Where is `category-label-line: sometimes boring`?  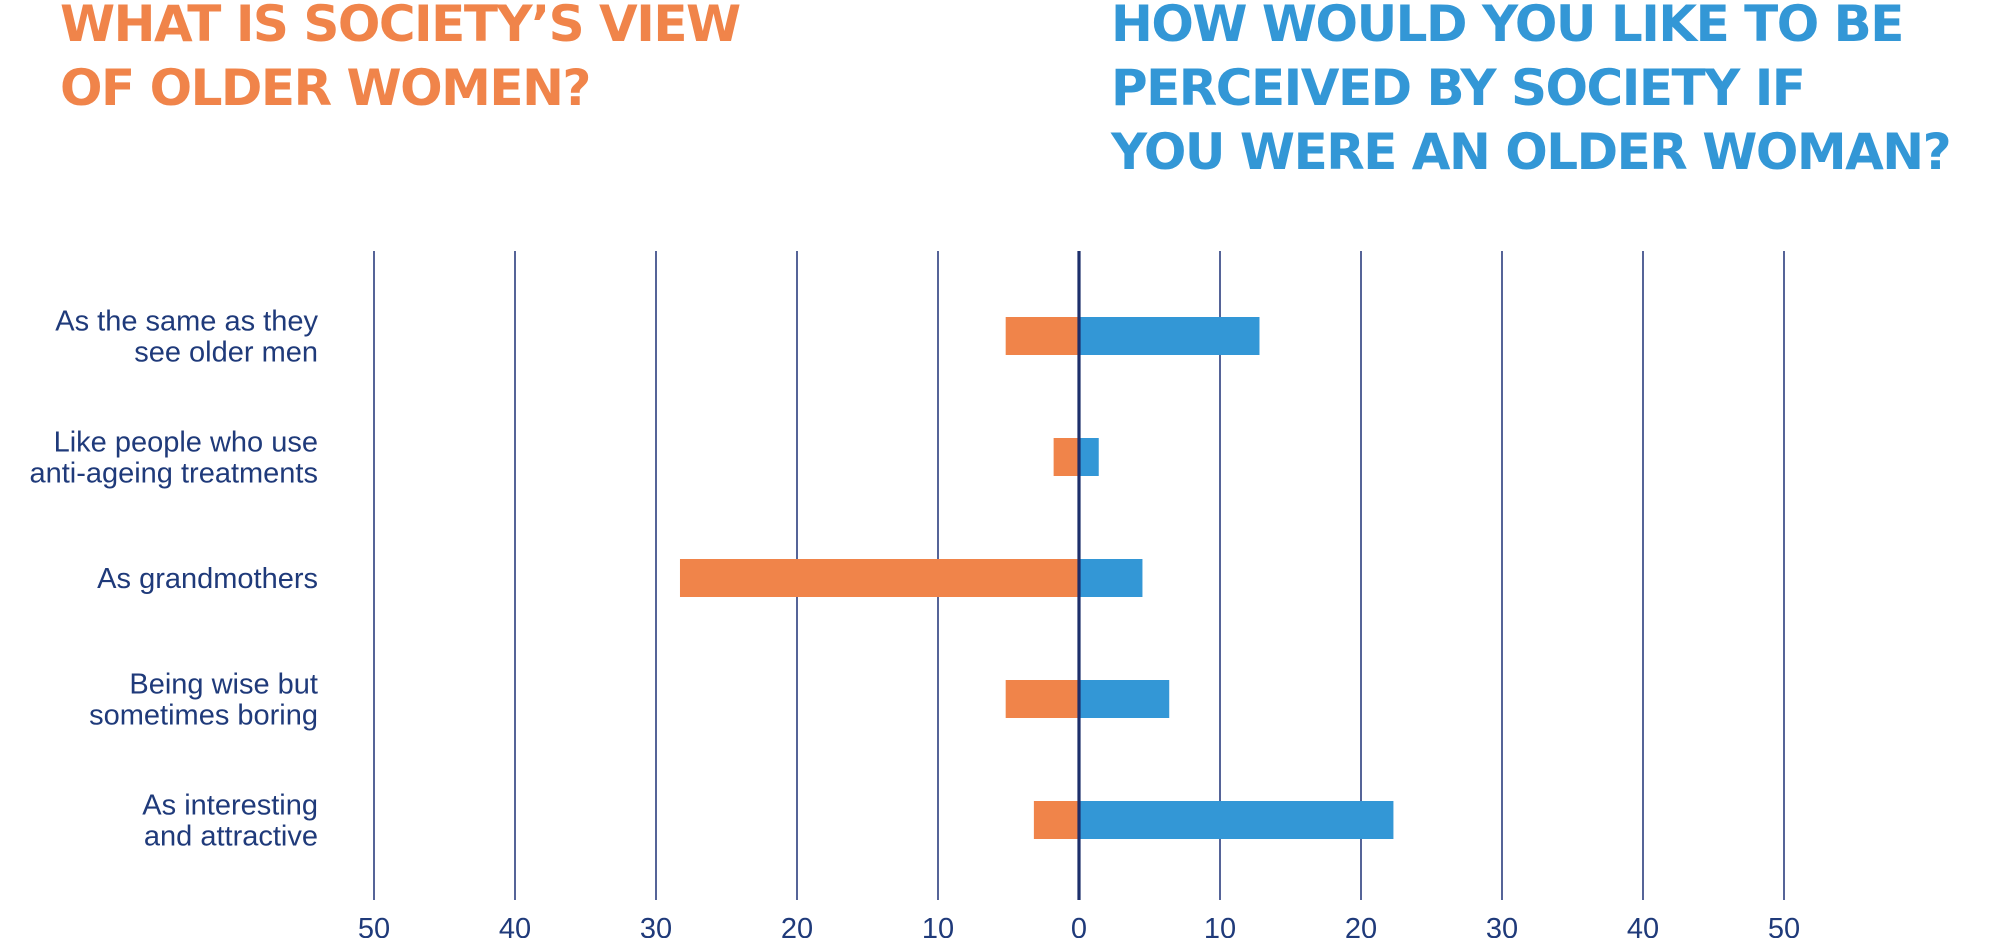
category-label-line: sometimes boring is located at coordinates (203, 716).